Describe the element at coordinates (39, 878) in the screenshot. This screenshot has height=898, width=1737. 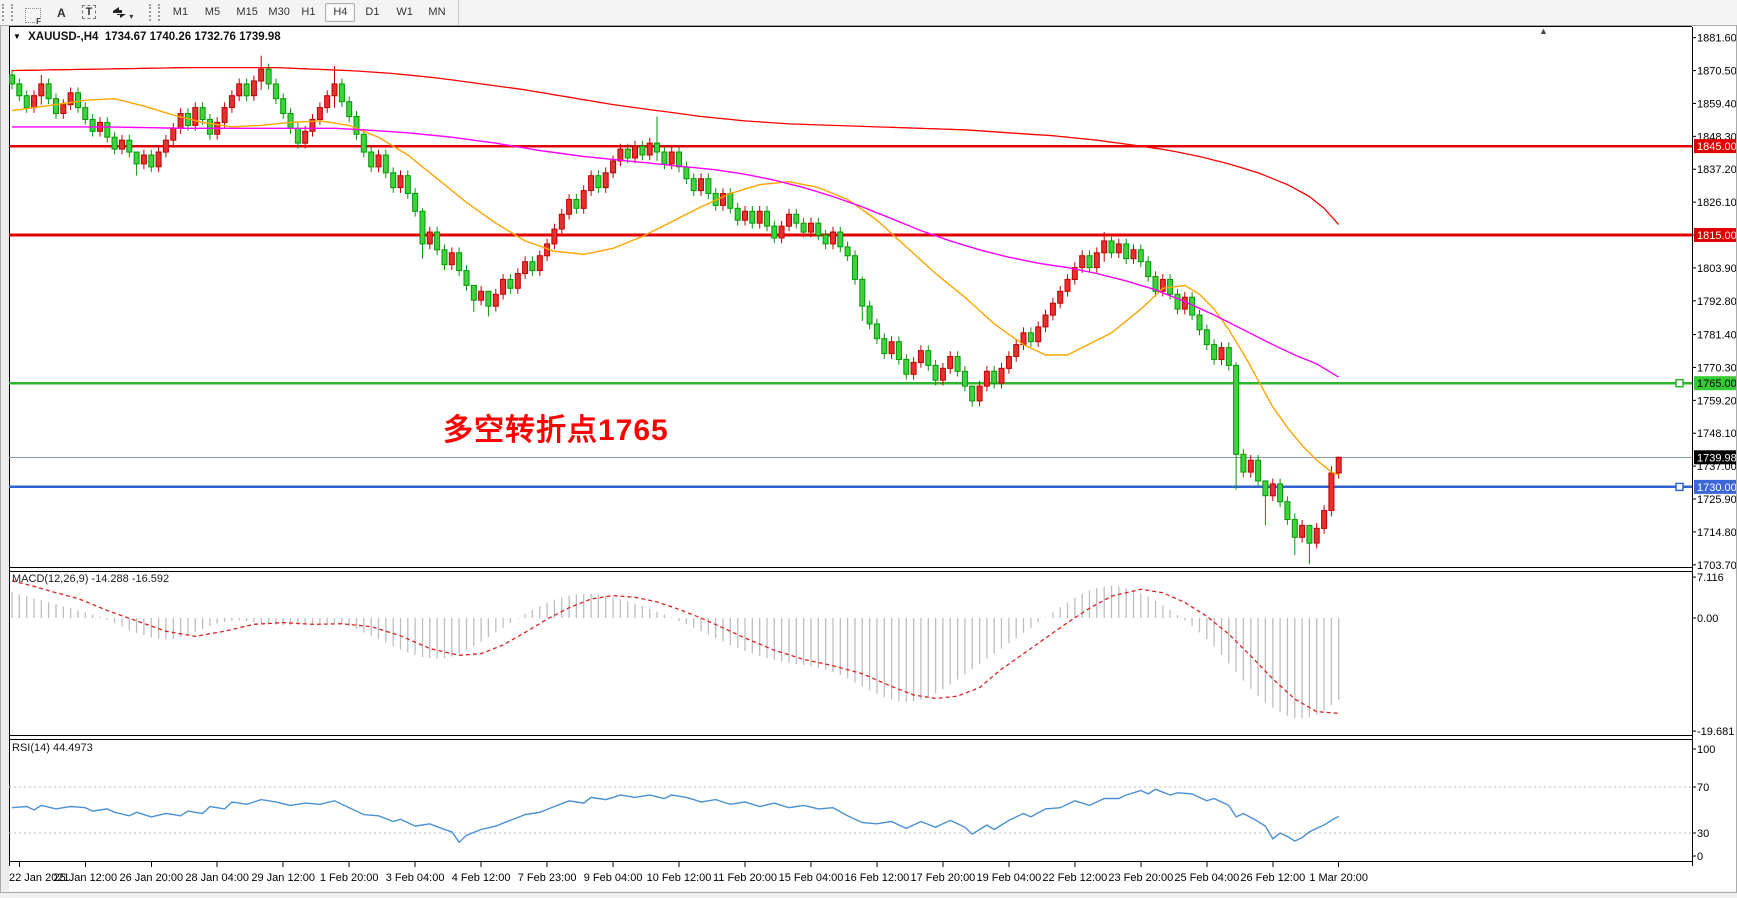
I see `date-tick-label: 22 Jan 2021` at that location.